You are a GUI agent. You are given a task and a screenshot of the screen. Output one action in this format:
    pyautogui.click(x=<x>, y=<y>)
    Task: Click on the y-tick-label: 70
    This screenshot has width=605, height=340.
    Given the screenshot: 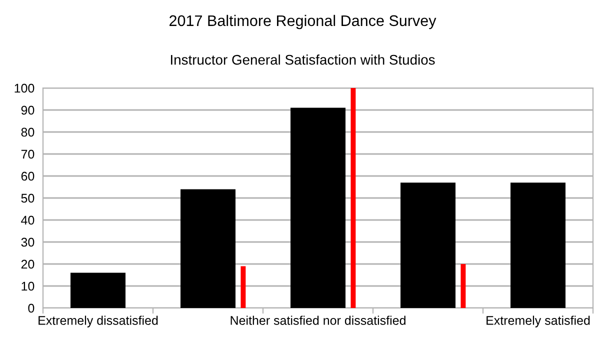 What is the action you would take?
    pyautogui.click(x=27, y=154)
    